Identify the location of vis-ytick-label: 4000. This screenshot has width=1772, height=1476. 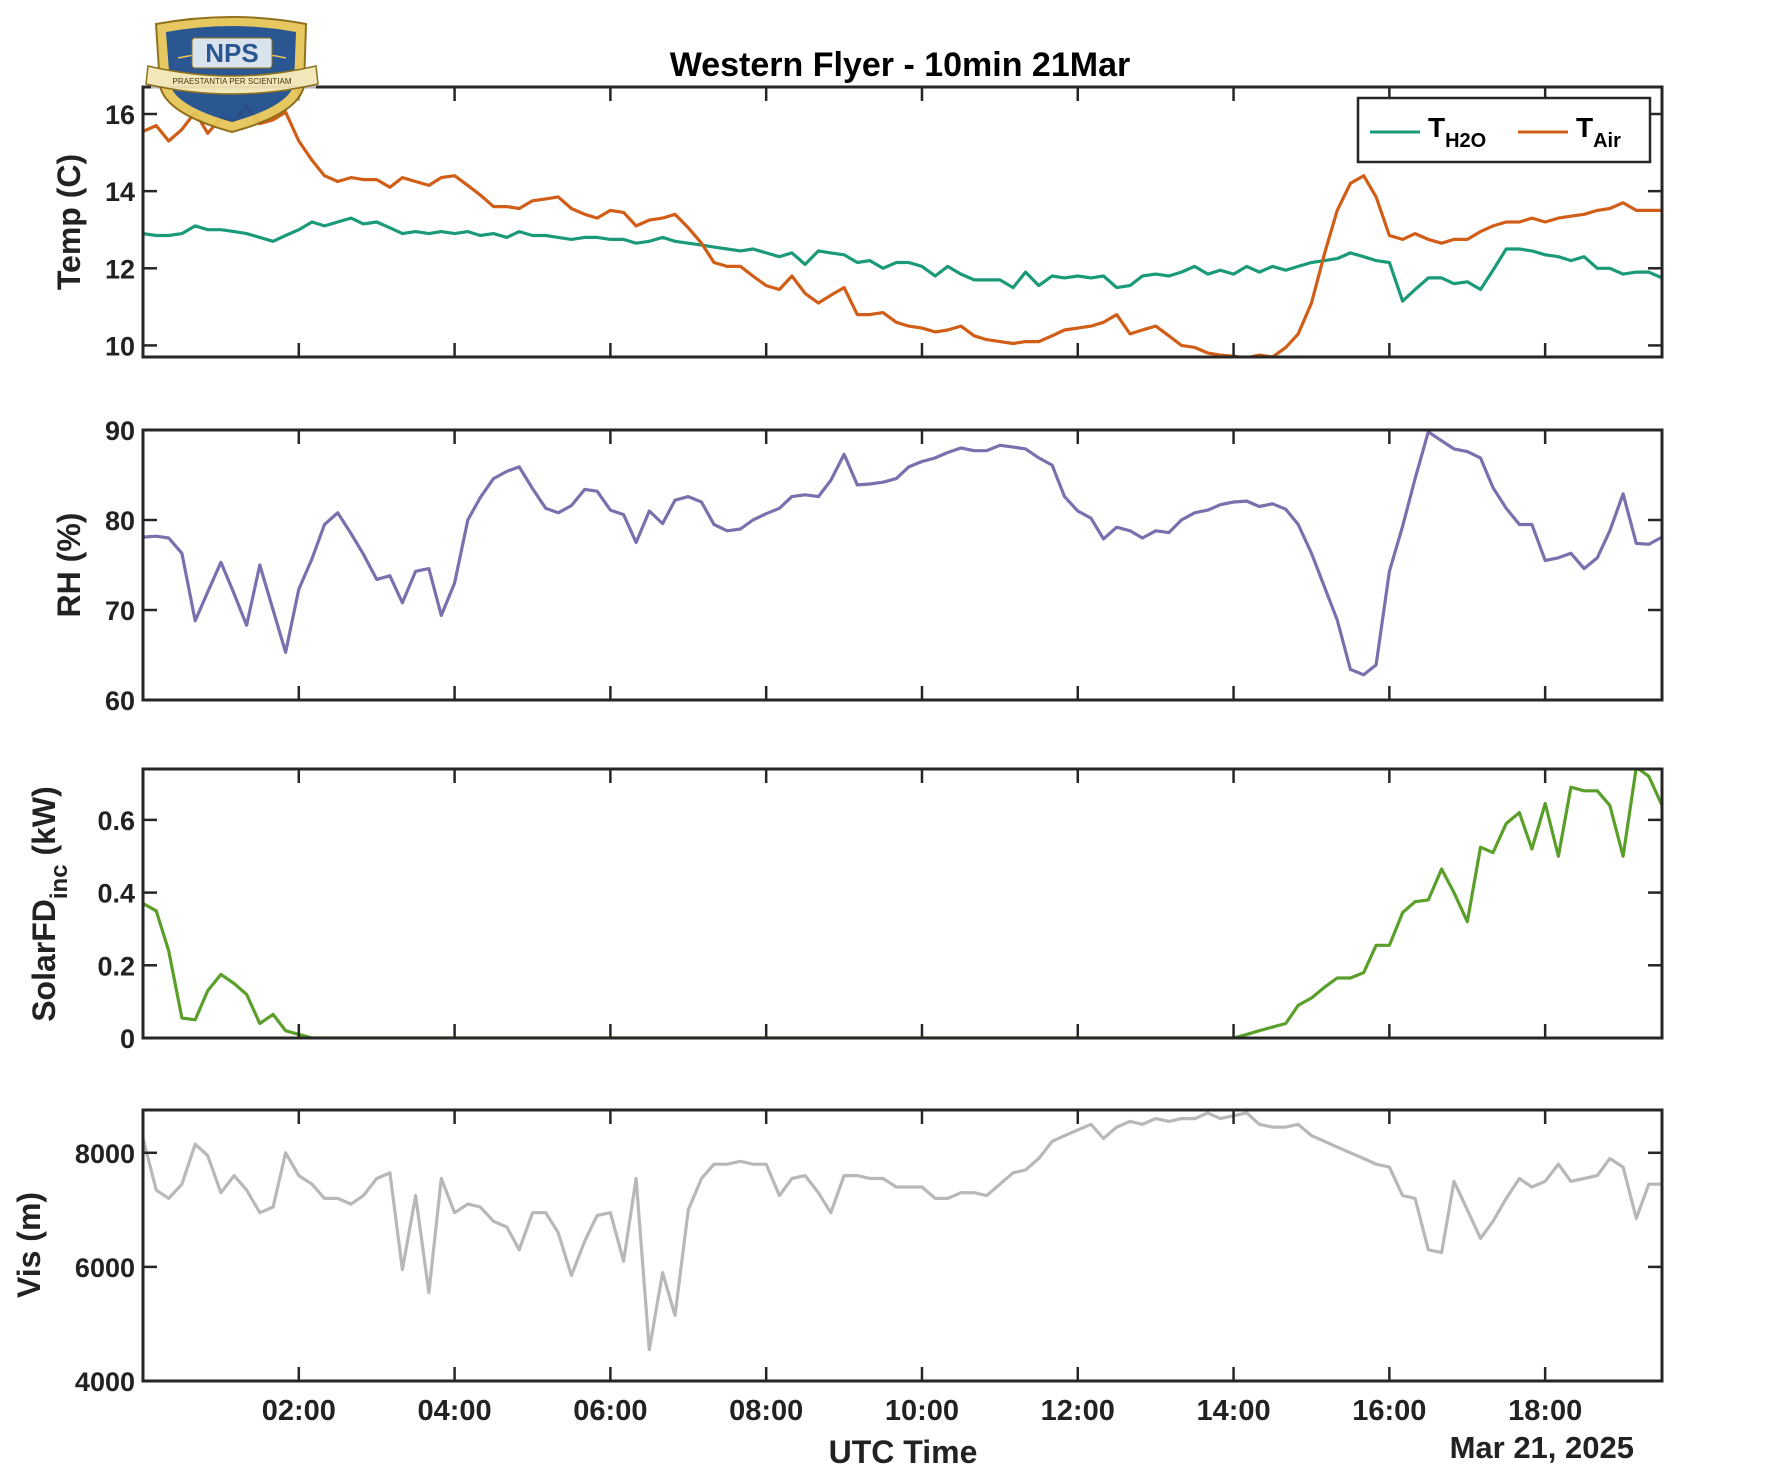
(105, 1382).